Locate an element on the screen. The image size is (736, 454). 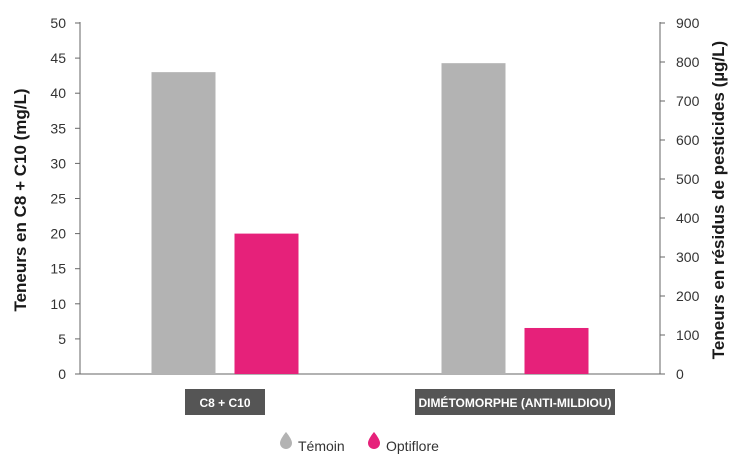
y-left-tick-label: 15 is located at coordinates (58, 269).